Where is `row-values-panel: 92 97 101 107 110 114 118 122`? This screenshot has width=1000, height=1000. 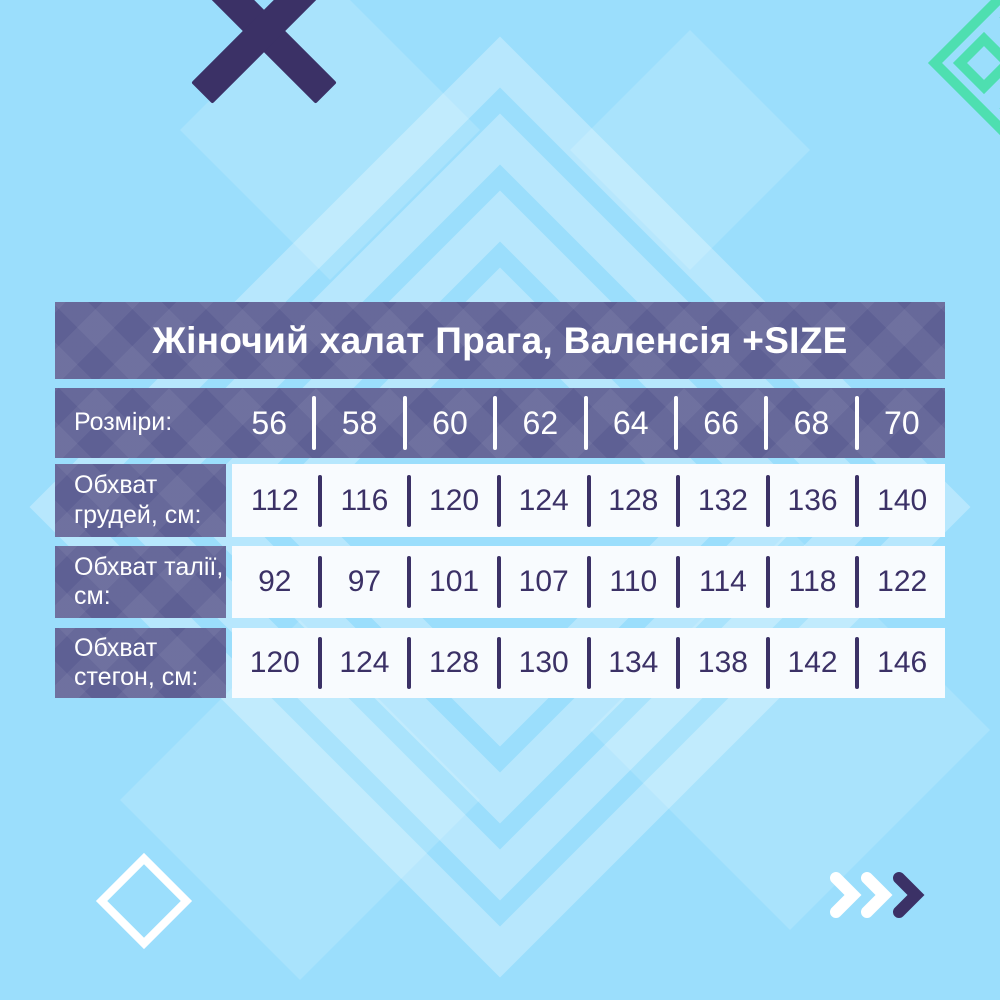
row-values-panel: 92 97 101 107 110 114 118 122 is located at coordinates (588, 582).